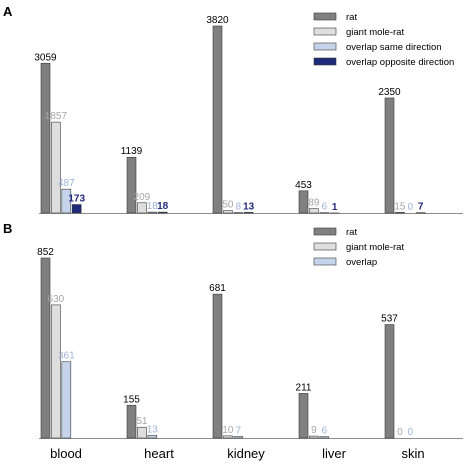  I want to click on bar-kidney-overlap, so click(238, 437).